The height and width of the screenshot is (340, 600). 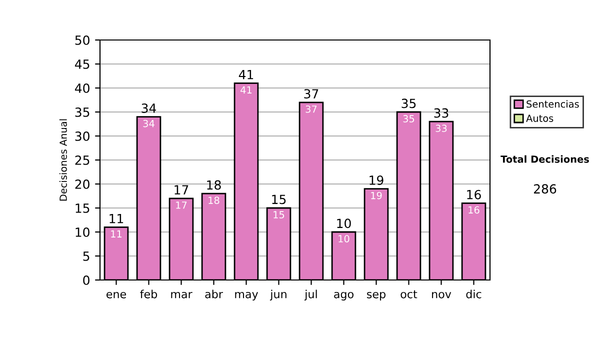 I want to click on data-label: 11, so click(x=116, y=234).